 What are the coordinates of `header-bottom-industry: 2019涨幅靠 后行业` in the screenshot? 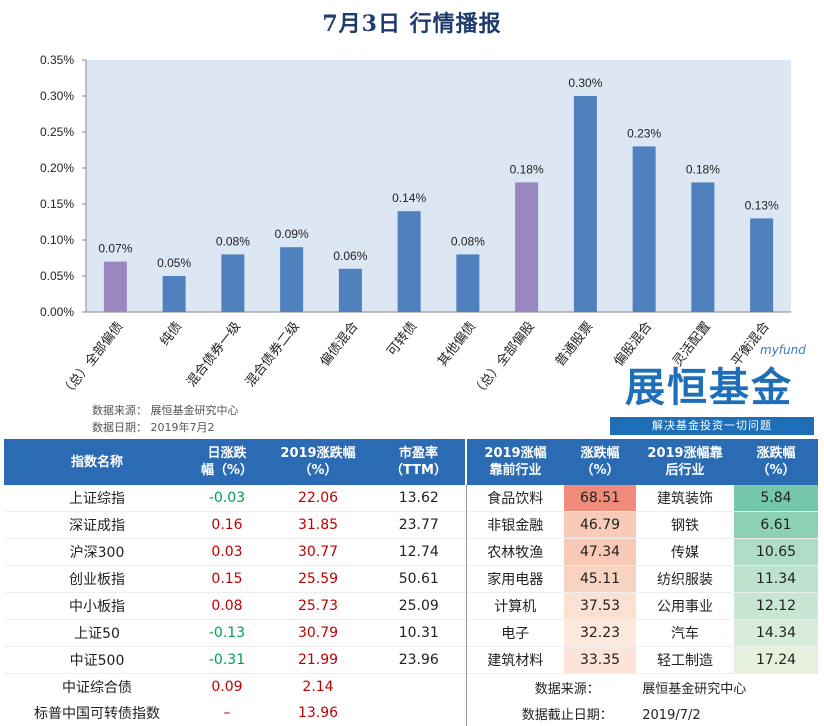 It's located at (685, 462).